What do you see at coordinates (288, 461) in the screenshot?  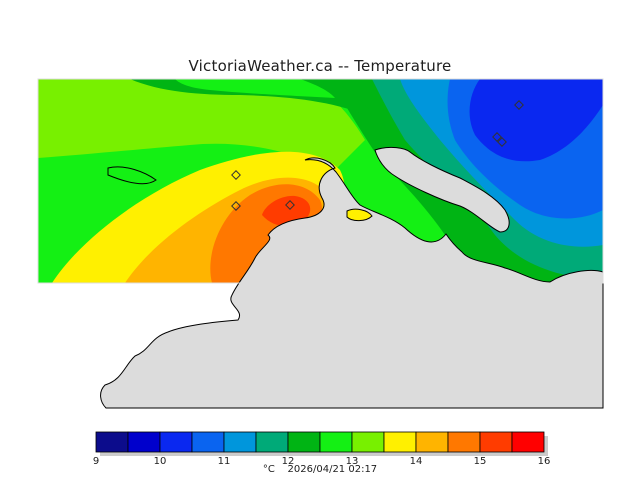 I see `legend-tick-label: 12` at bounding box center [288, 461].